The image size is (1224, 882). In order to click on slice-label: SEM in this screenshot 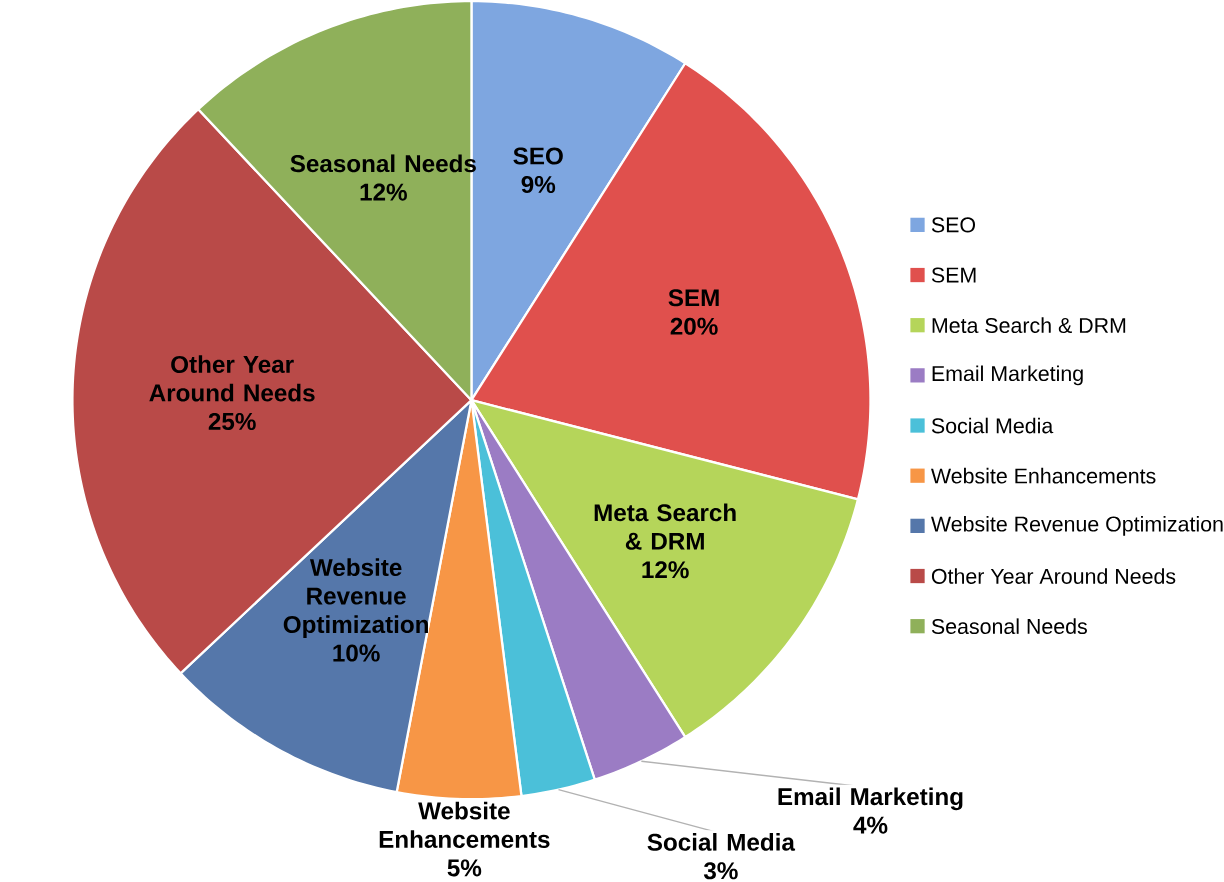, I will do `click(693, 298)`.